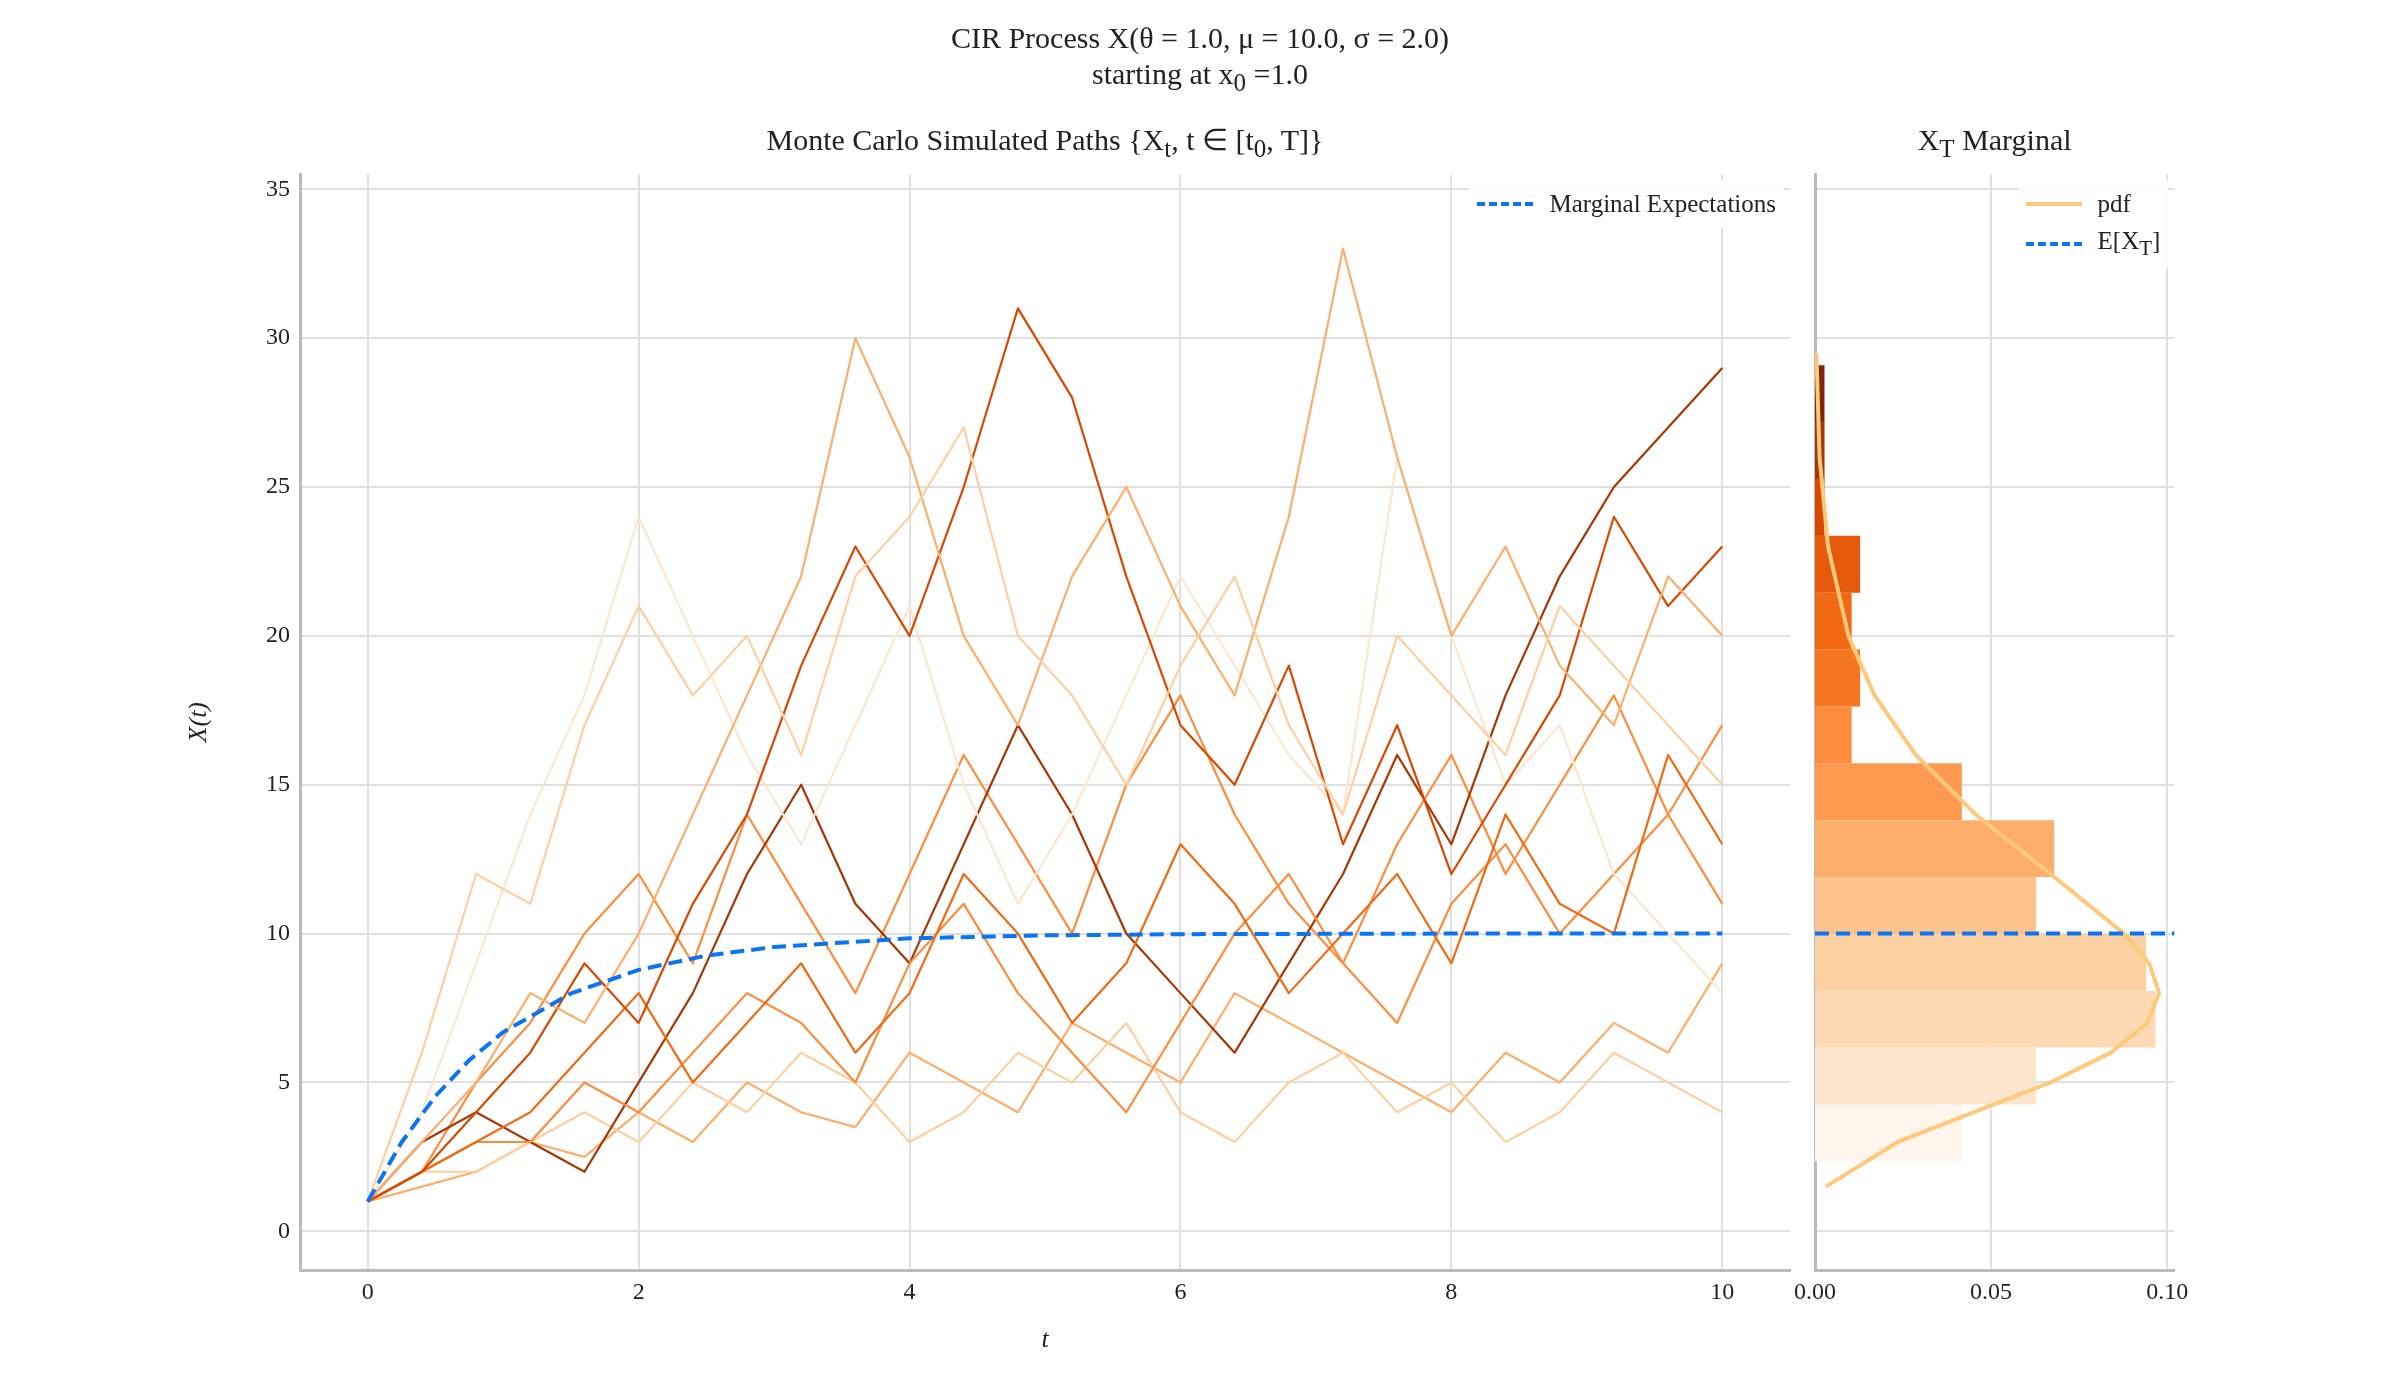 The height and width of the screenshot is (1400, 2400). I want to click on text: Monte Carlo Simulated Paths {X$_{t}$, t ∈ [t$_{0}$, T]}, so click(1045, 143).